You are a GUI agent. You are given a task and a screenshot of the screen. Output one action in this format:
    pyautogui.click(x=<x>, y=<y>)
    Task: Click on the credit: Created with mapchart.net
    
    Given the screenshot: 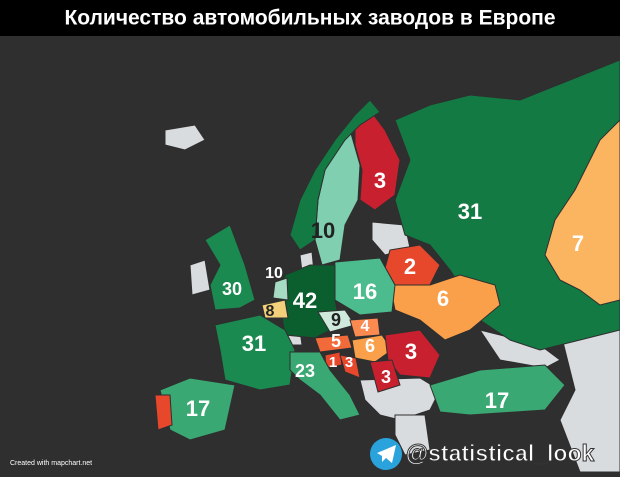 What is the action you would take?
    pyautogui.click(x=51, y=463)
    